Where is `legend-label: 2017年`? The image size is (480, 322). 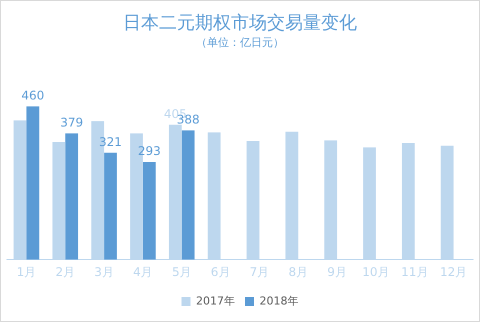 legend-label: 2017年 is located at coordinates (216, 301).